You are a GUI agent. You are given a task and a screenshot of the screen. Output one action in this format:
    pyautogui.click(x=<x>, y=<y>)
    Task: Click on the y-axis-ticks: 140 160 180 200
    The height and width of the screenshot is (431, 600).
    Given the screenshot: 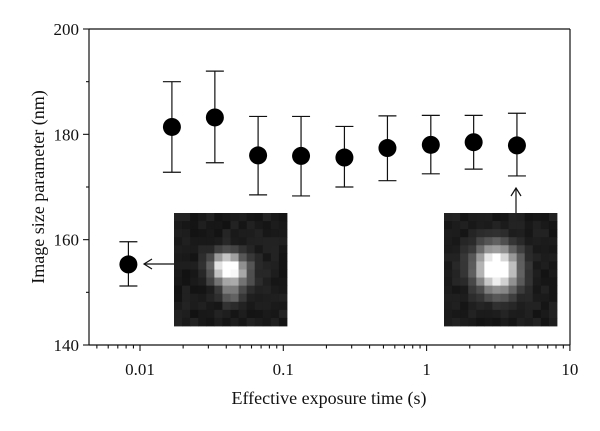 What is the action you would take?
    pyautogui.click(x=71, y=187)
    